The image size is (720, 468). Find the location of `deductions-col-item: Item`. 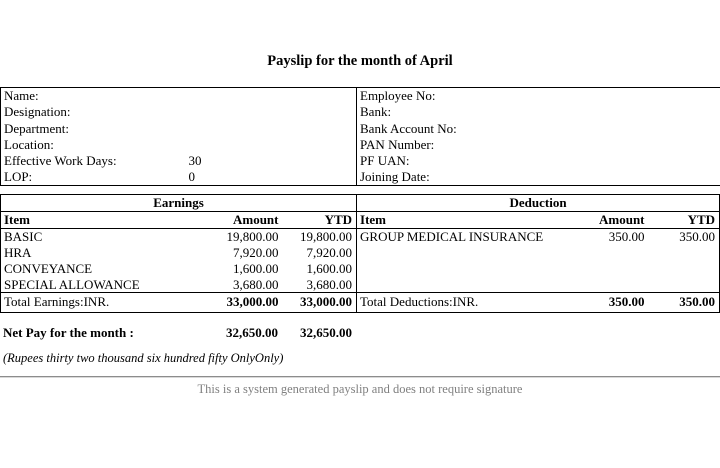

deductions-col-item: Item is located at coordinates (467, 219).